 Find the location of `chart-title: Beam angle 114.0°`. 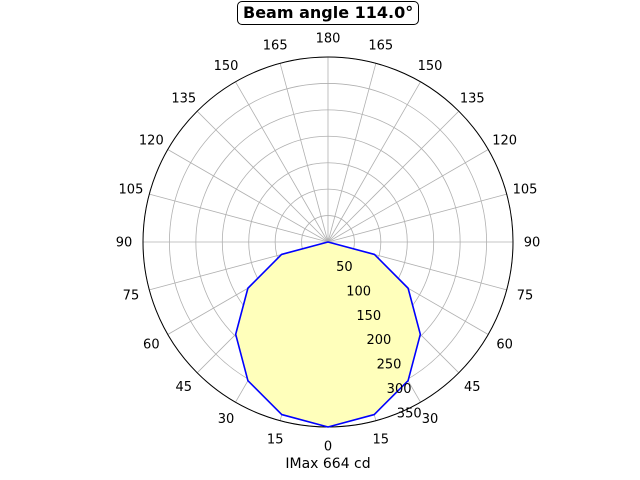

chart-title: Beam angle 114.0° is located at coordinates (328, 13).